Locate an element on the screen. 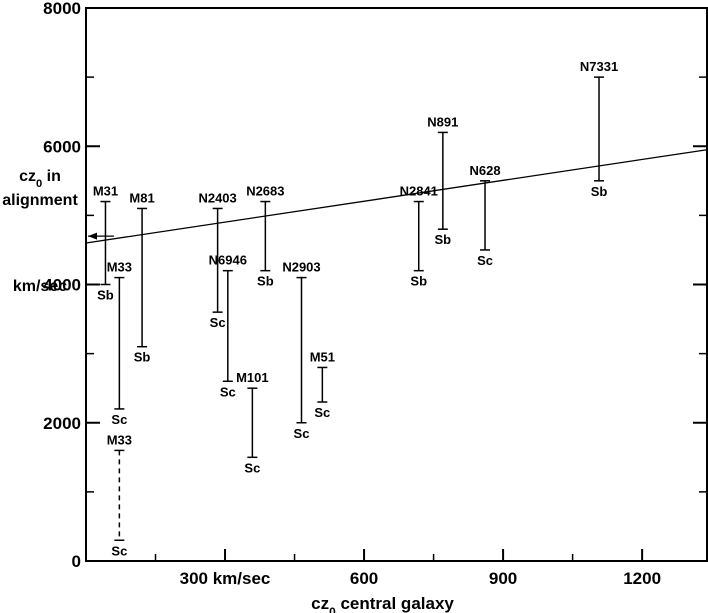  galaxy-label: N6946 is located at coordinates (228, 260).